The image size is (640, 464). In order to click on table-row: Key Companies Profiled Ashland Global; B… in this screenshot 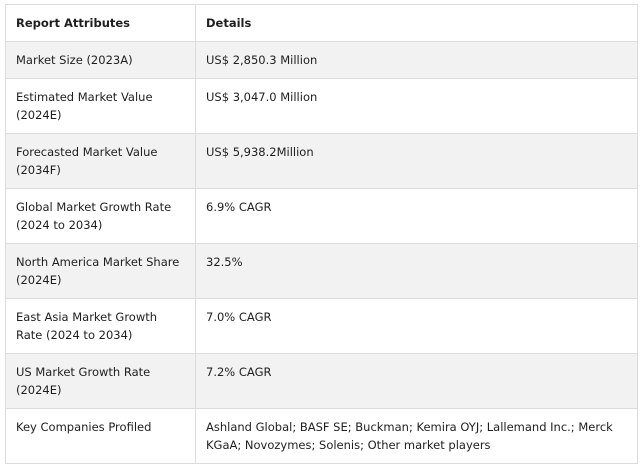, I will do `click(321, 436)`.